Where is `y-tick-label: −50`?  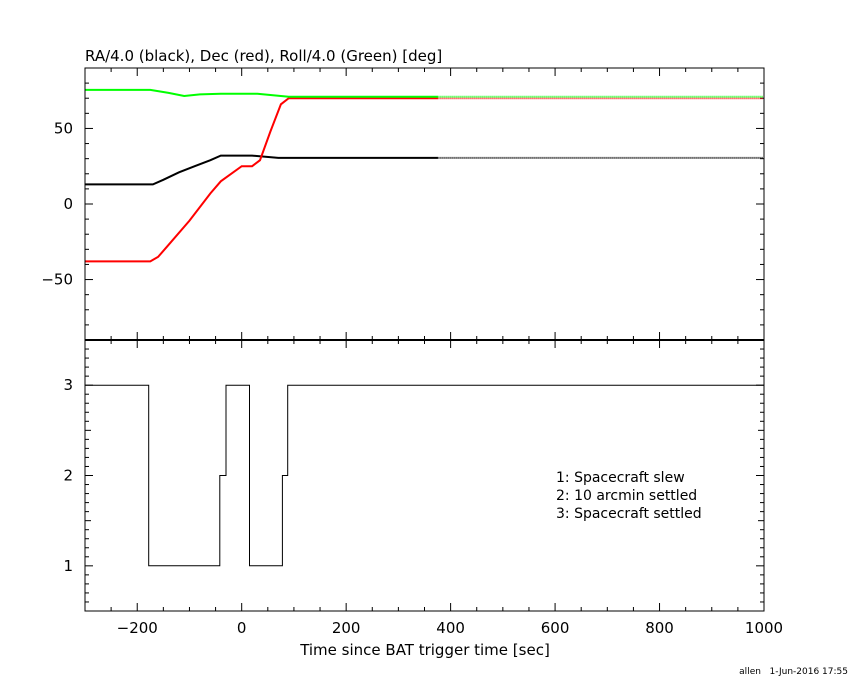 y-tick-label: −50 is located at coordinates (57, 280).